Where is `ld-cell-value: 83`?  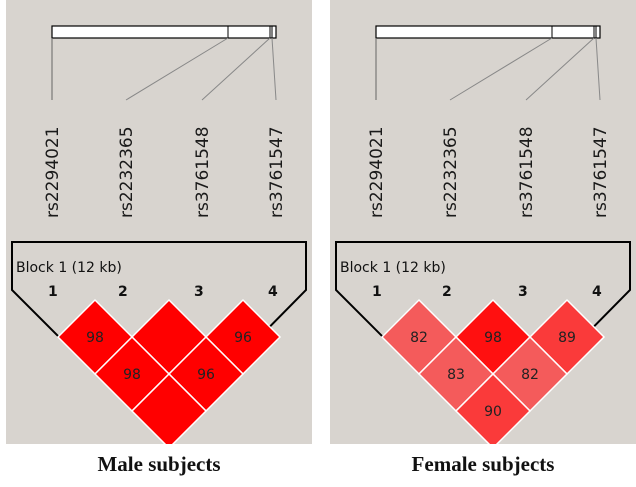
ld-cell-value: 83 is located at coordinates (456, 375).